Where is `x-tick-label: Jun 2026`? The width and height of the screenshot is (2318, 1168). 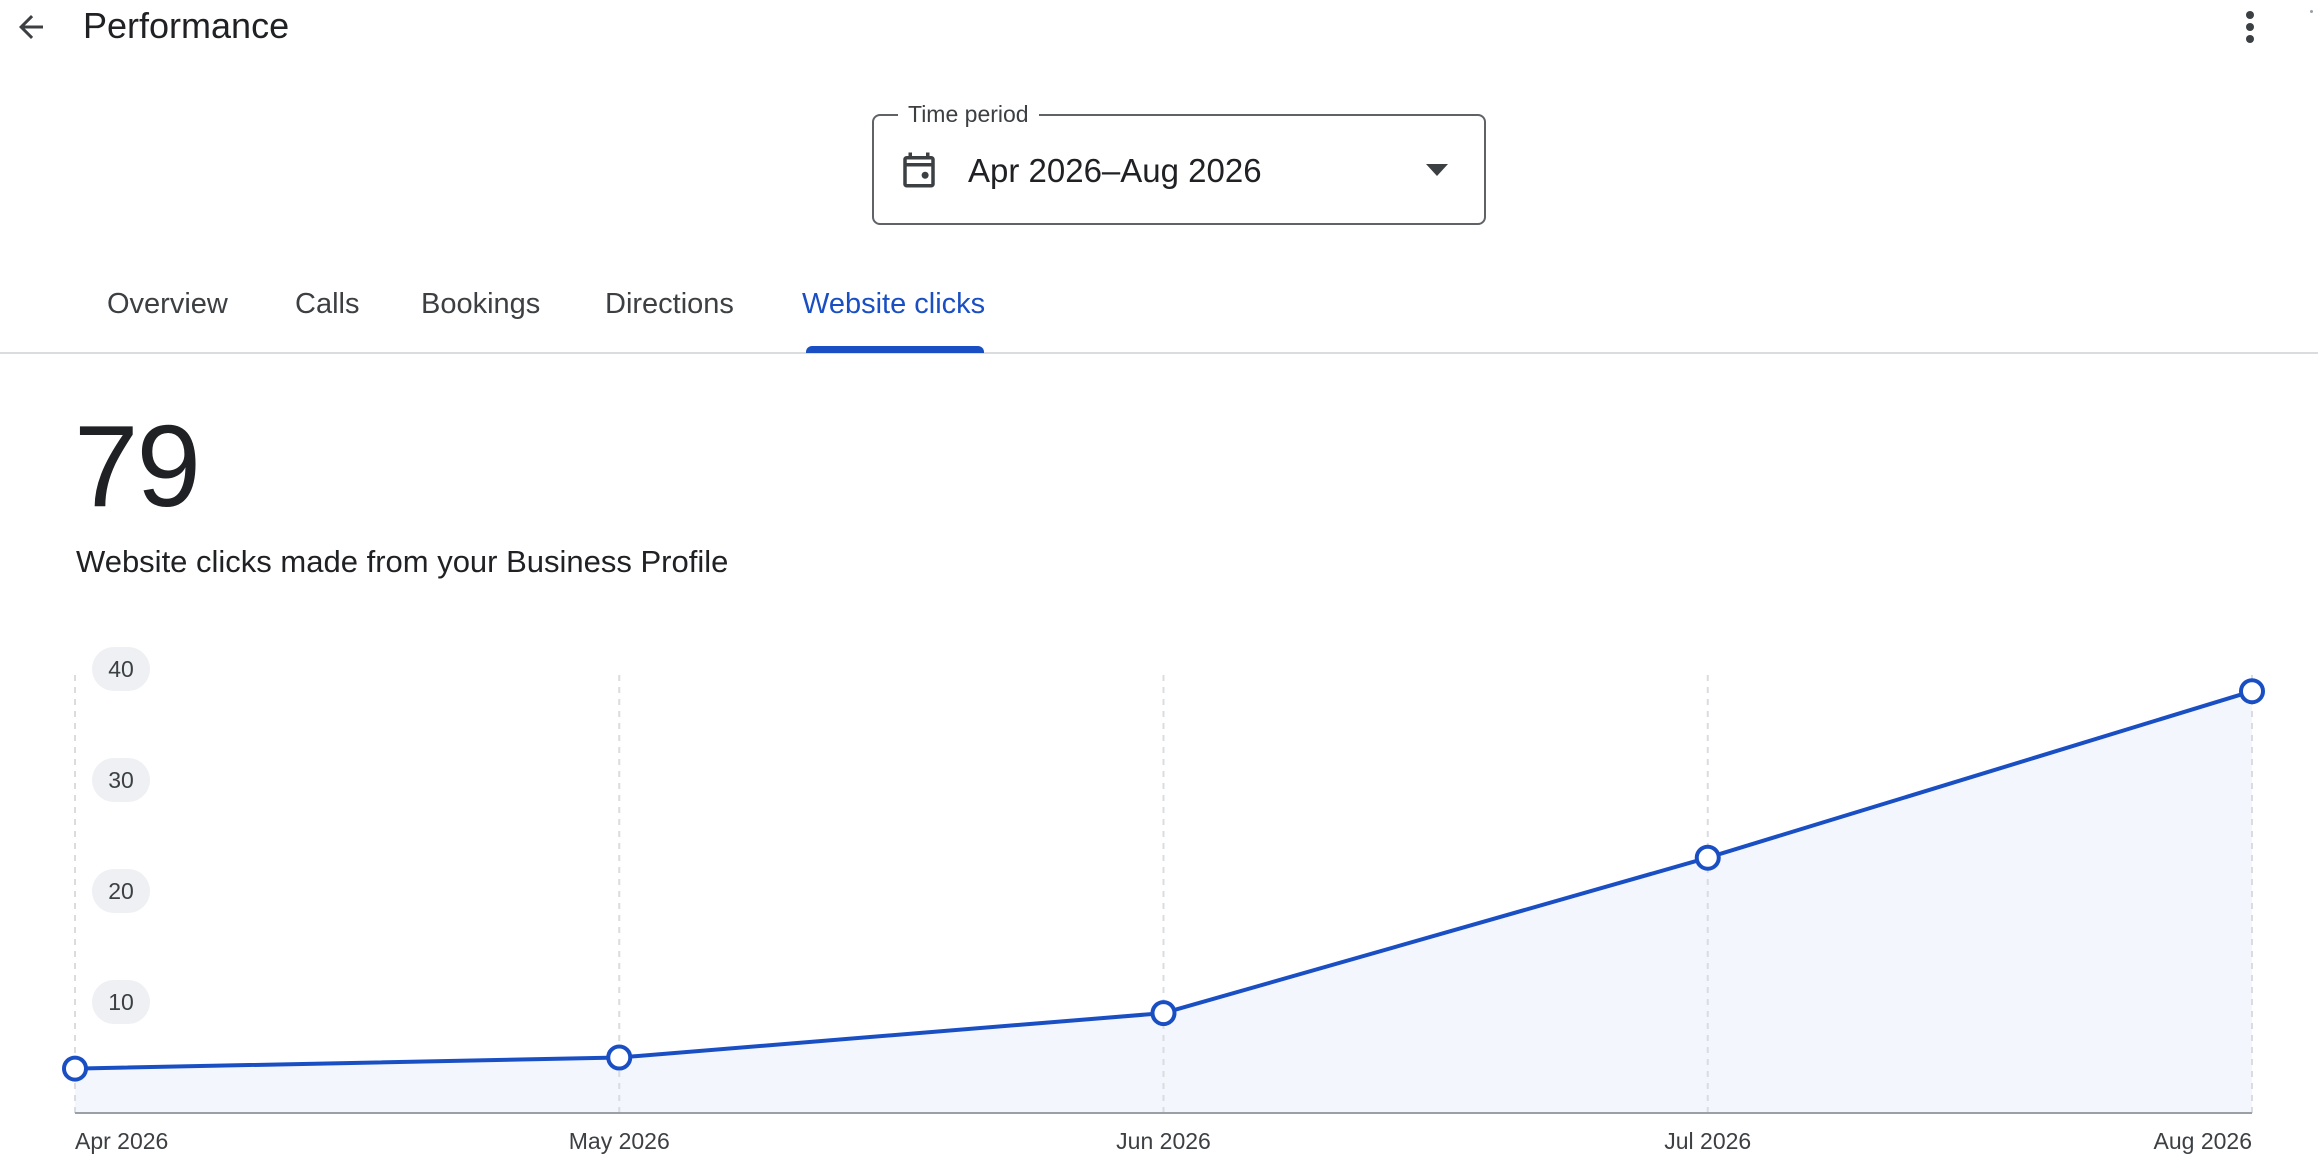
x-tick-label: Jun 2026 is located at coordinates (1163, 1141).